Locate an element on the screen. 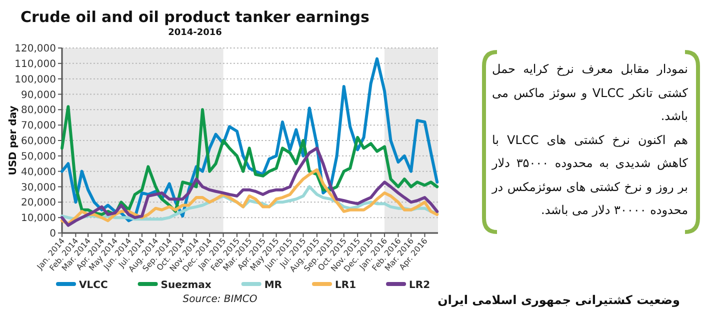  text: هم اکنون نرخ کشتی های VLCC با کاهش شدیدی به محدوده ۳۵۰۰۰ دلار بر روز و نرخ کشتی های سوئزمکس در محدوده ۳۰۰۰۰ دلار می باشد. is located at coordinates (590, 175).